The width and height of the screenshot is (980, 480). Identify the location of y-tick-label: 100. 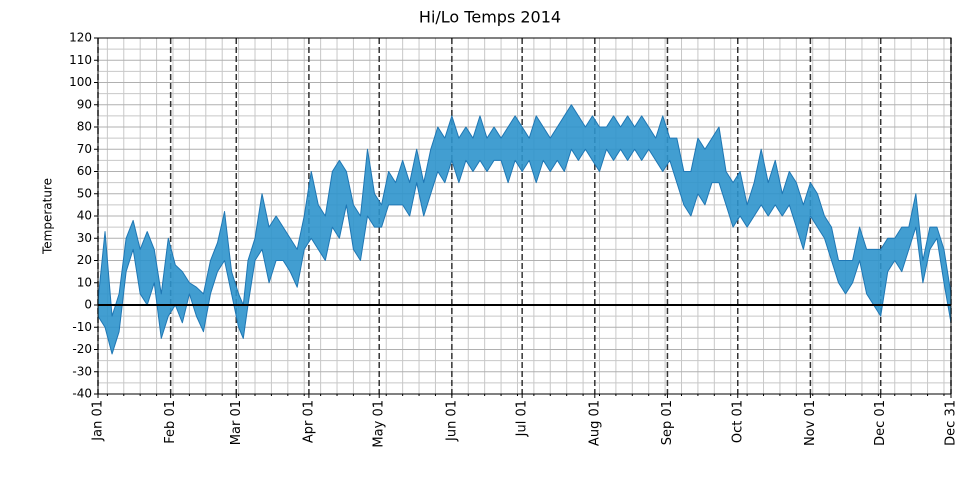
(80, 82).